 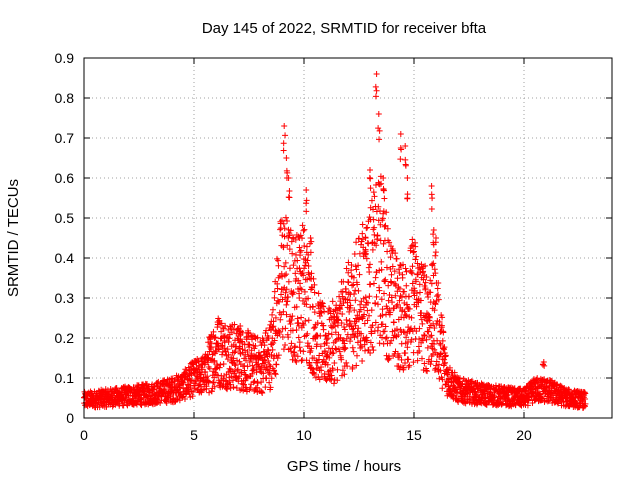 What do you see at coordinates (304, 435) in the screenshot?
I see `x-tick-label: 10` at bounding box center [304, 435].